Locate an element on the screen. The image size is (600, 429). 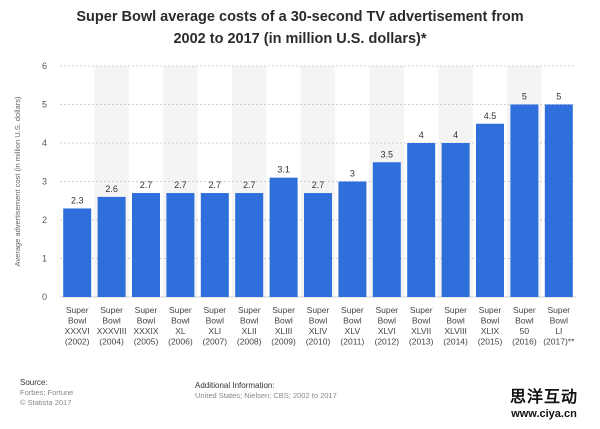
y-tick-label: 3 is located at coordinates (44, 182).